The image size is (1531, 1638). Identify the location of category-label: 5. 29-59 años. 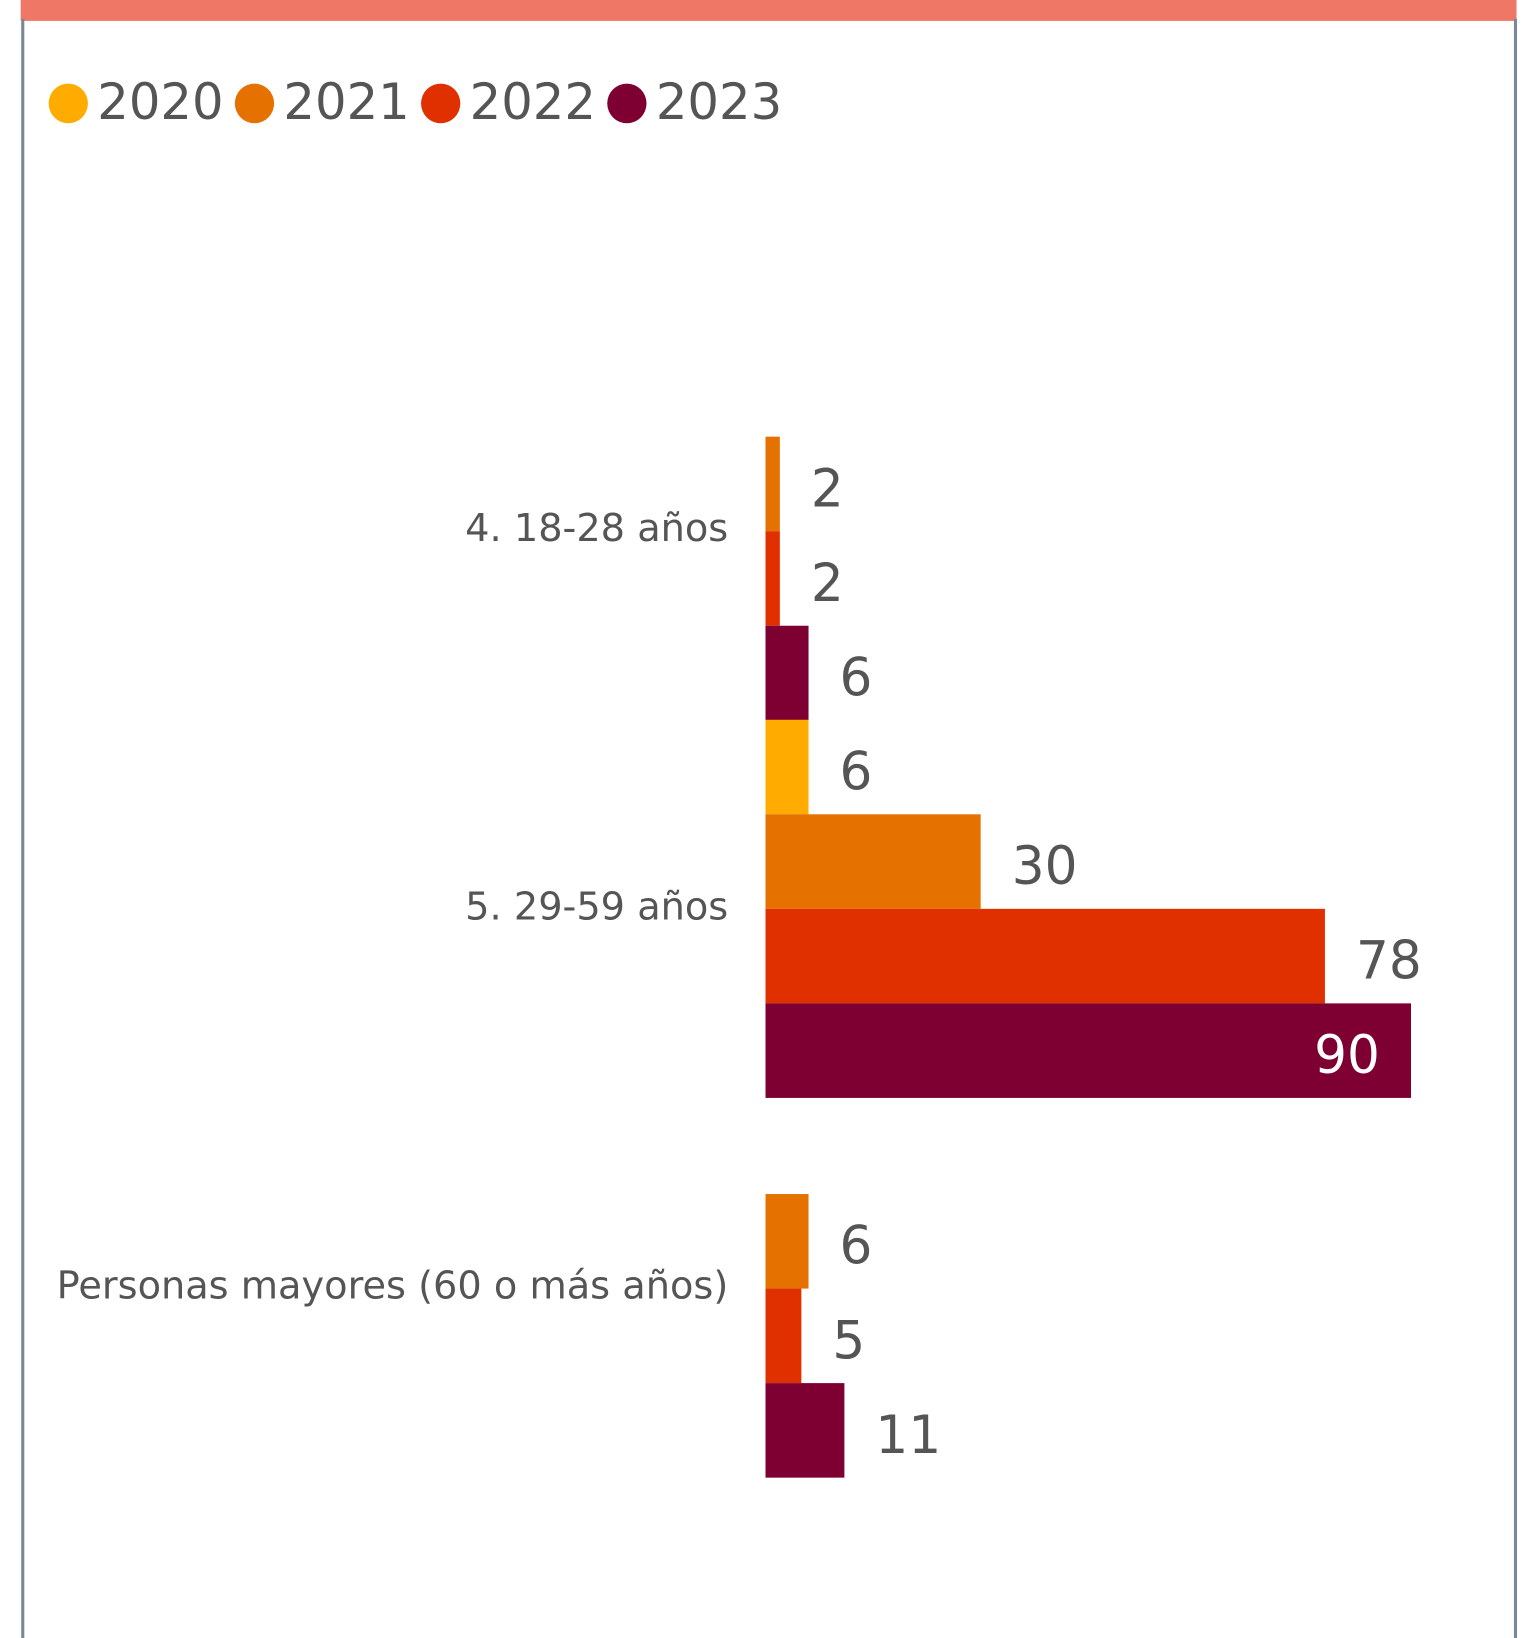
(596, 906).